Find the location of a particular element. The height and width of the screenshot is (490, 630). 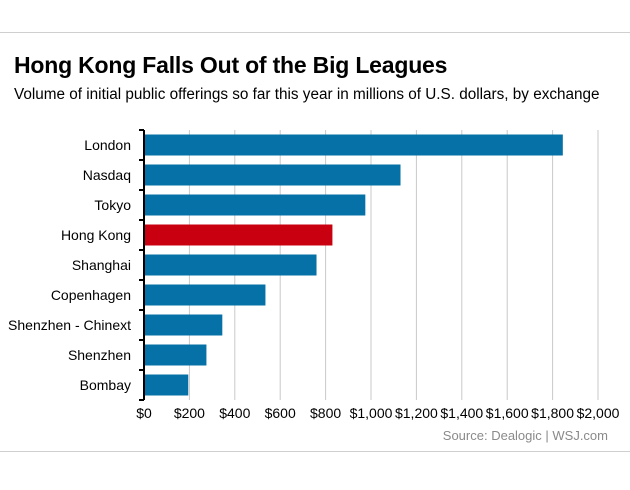

bar-copenhagen is located at coordinates (205, 295).